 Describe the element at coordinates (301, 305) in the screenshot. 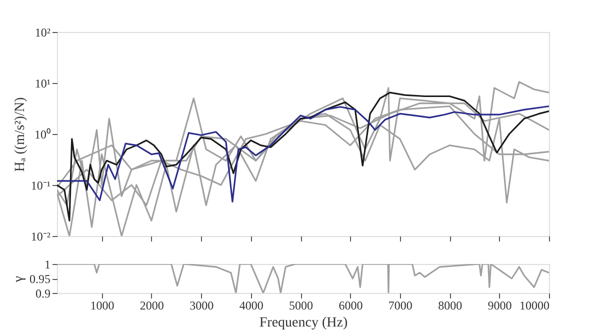

I see `x-tick-label: 5000` at that location.